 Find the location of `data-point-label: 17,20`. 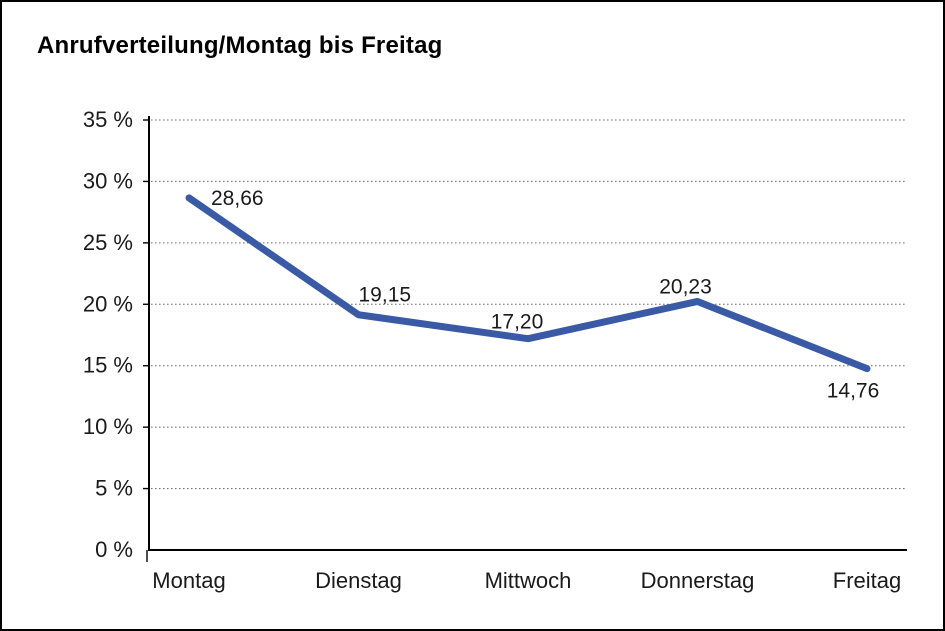

data-point-label: 17,20 is located at coordinates (517, 322).